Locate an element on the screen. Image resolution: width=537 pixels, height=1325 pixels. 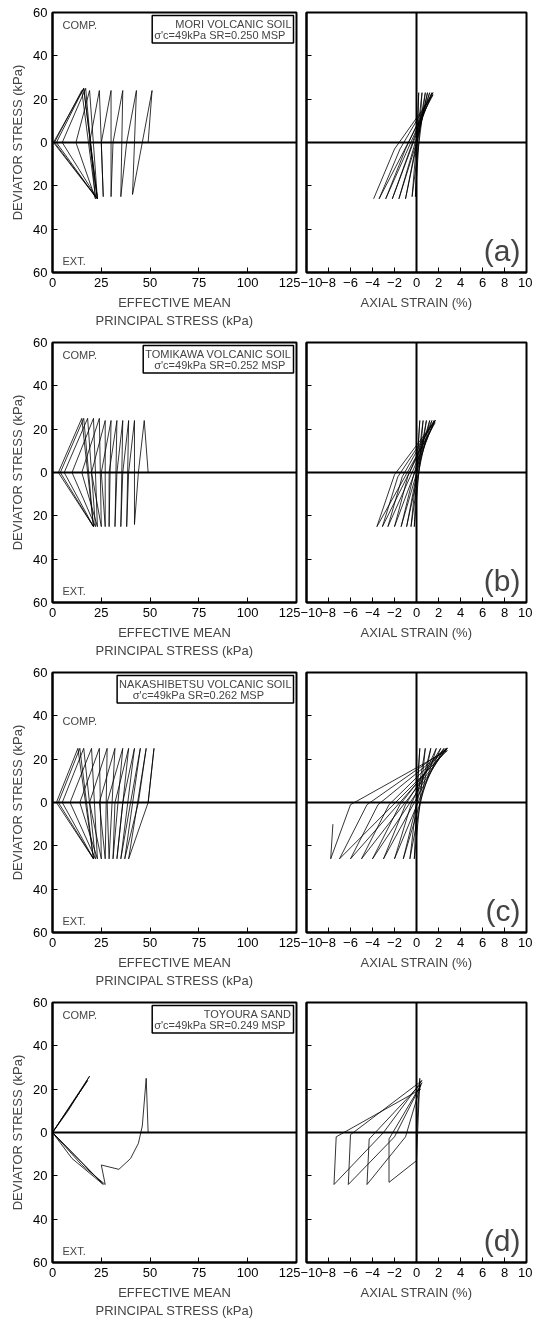
annotation: (c) is located at coordinates (503, 910).